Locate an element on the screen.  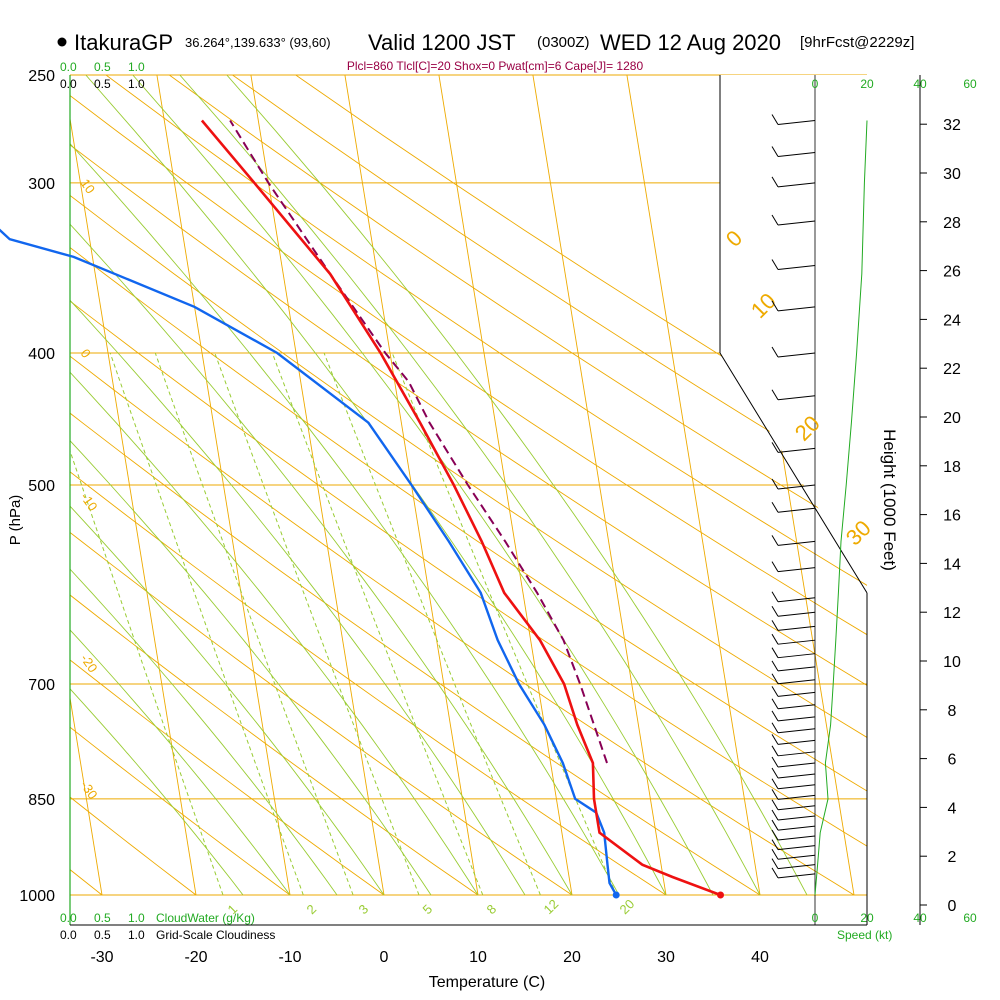
dry-adiabat is located at coordinates (4, 485).